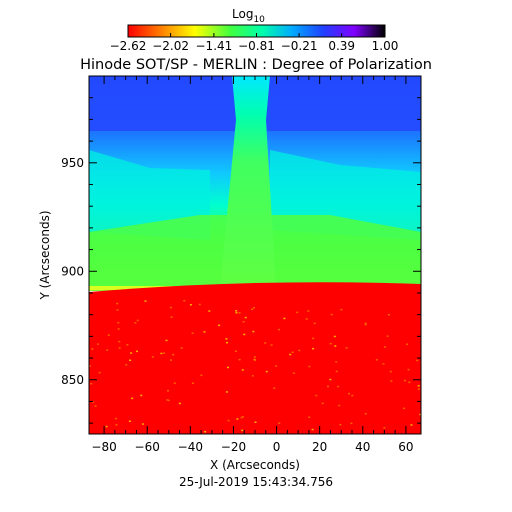  I want to click on colorbar-tick-label: −2.62, so click(128, 46).